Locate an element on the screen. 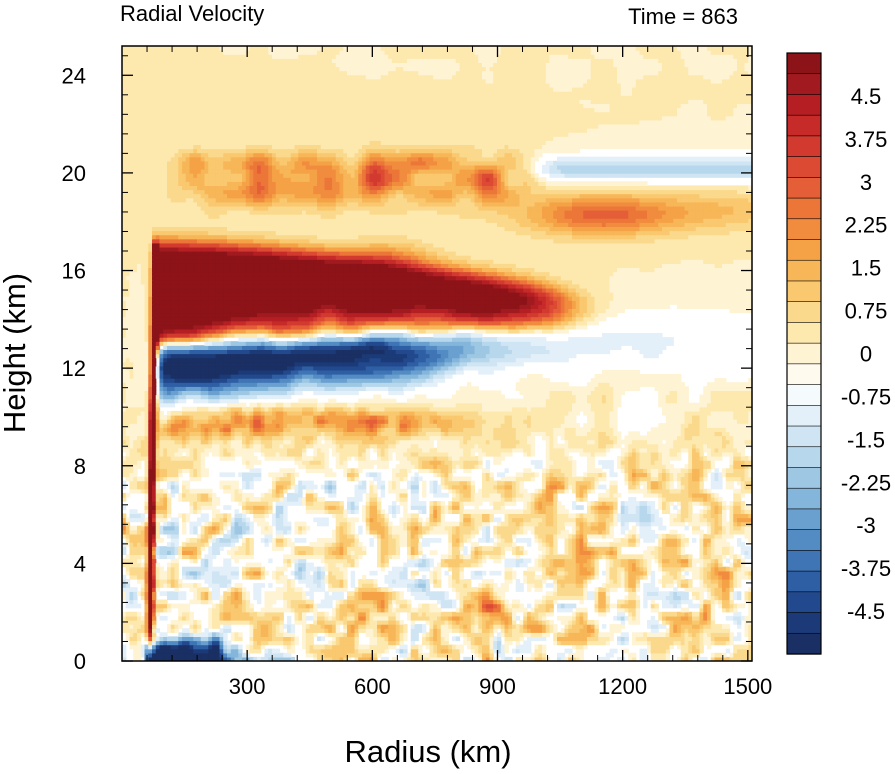  colorbar-label: -1.5 is located at coordinates (866, 439).